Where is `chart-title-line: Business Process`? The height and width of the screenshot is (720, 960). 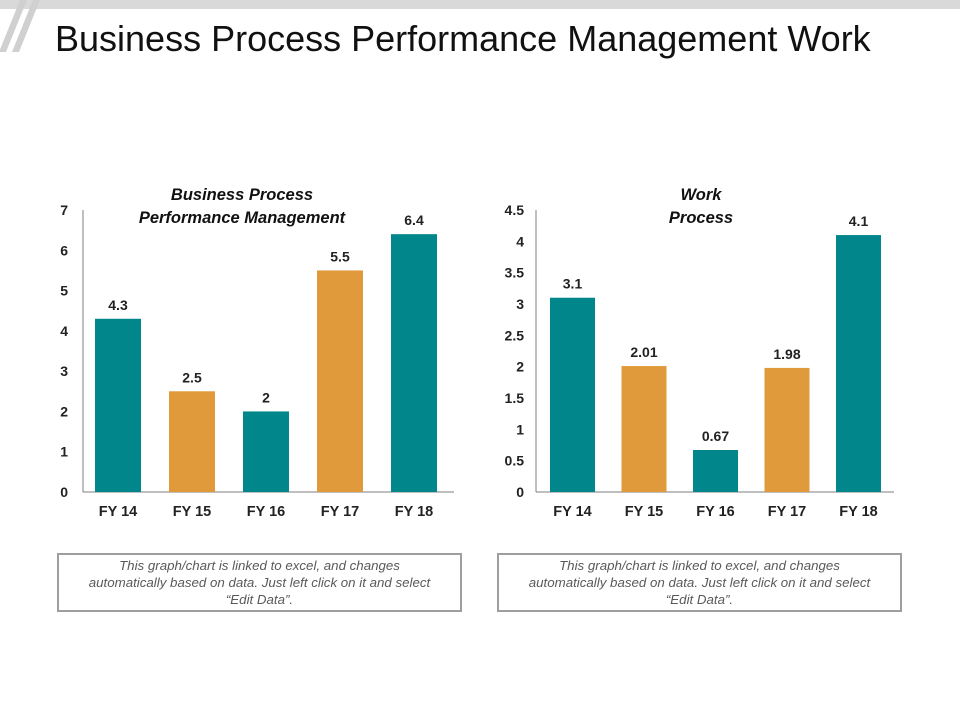 chart-title-line: Business Process is located at coordinates (242, 195).